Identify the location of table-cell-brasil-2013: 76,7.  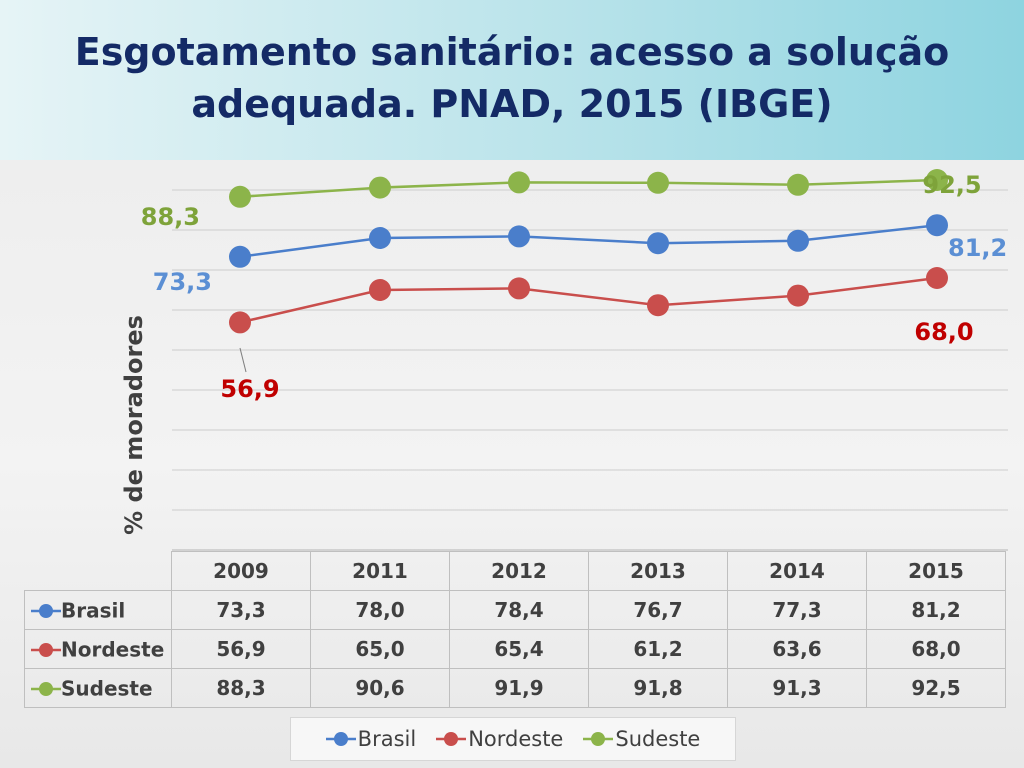
(658, 610).